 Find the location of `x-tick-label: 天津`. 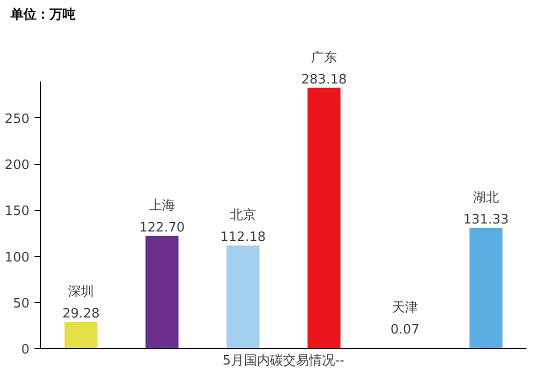

x-tick-label: 天津 is located at coordinates (405, 308).